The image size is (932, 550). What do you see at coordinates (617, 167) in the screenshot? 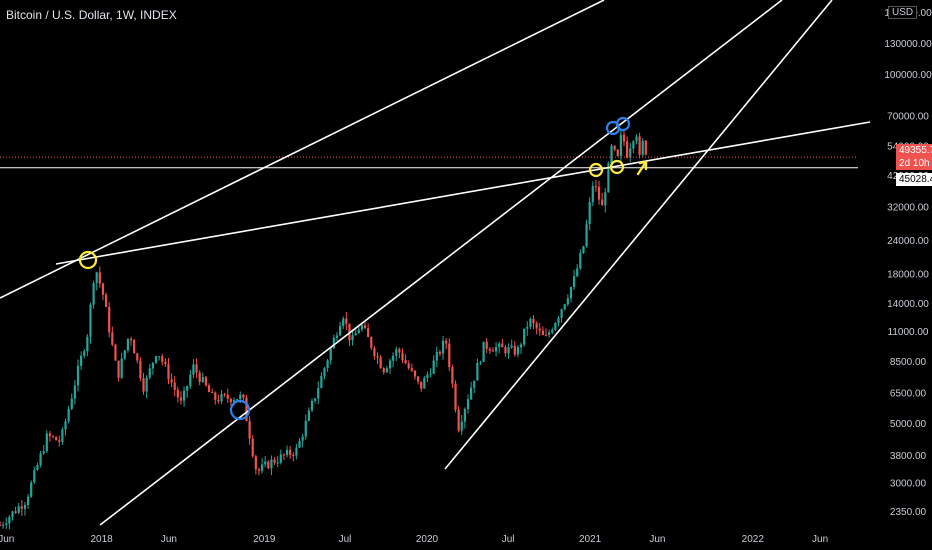
I see `highlight-circle` at bounding box center [617, 167].